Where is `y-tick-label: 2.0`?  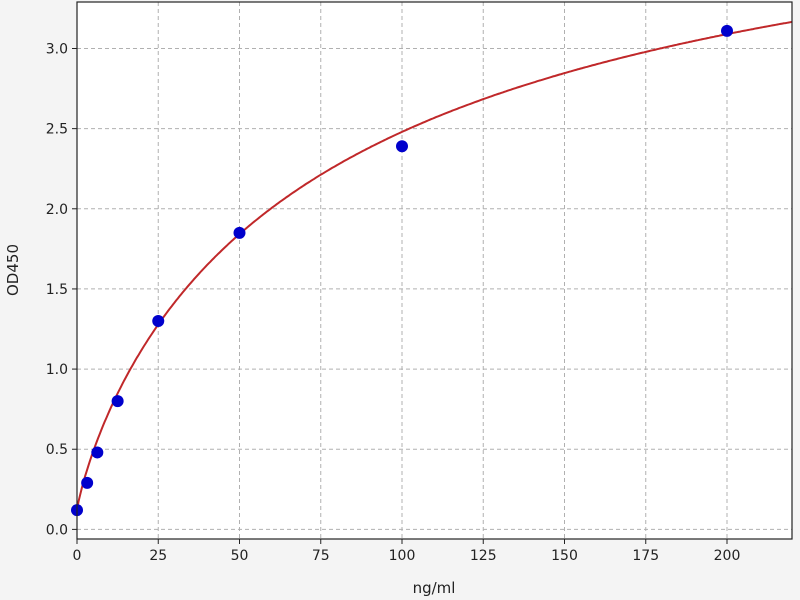 y-tick-label: 2.0 is located at coordinates (57, 210).